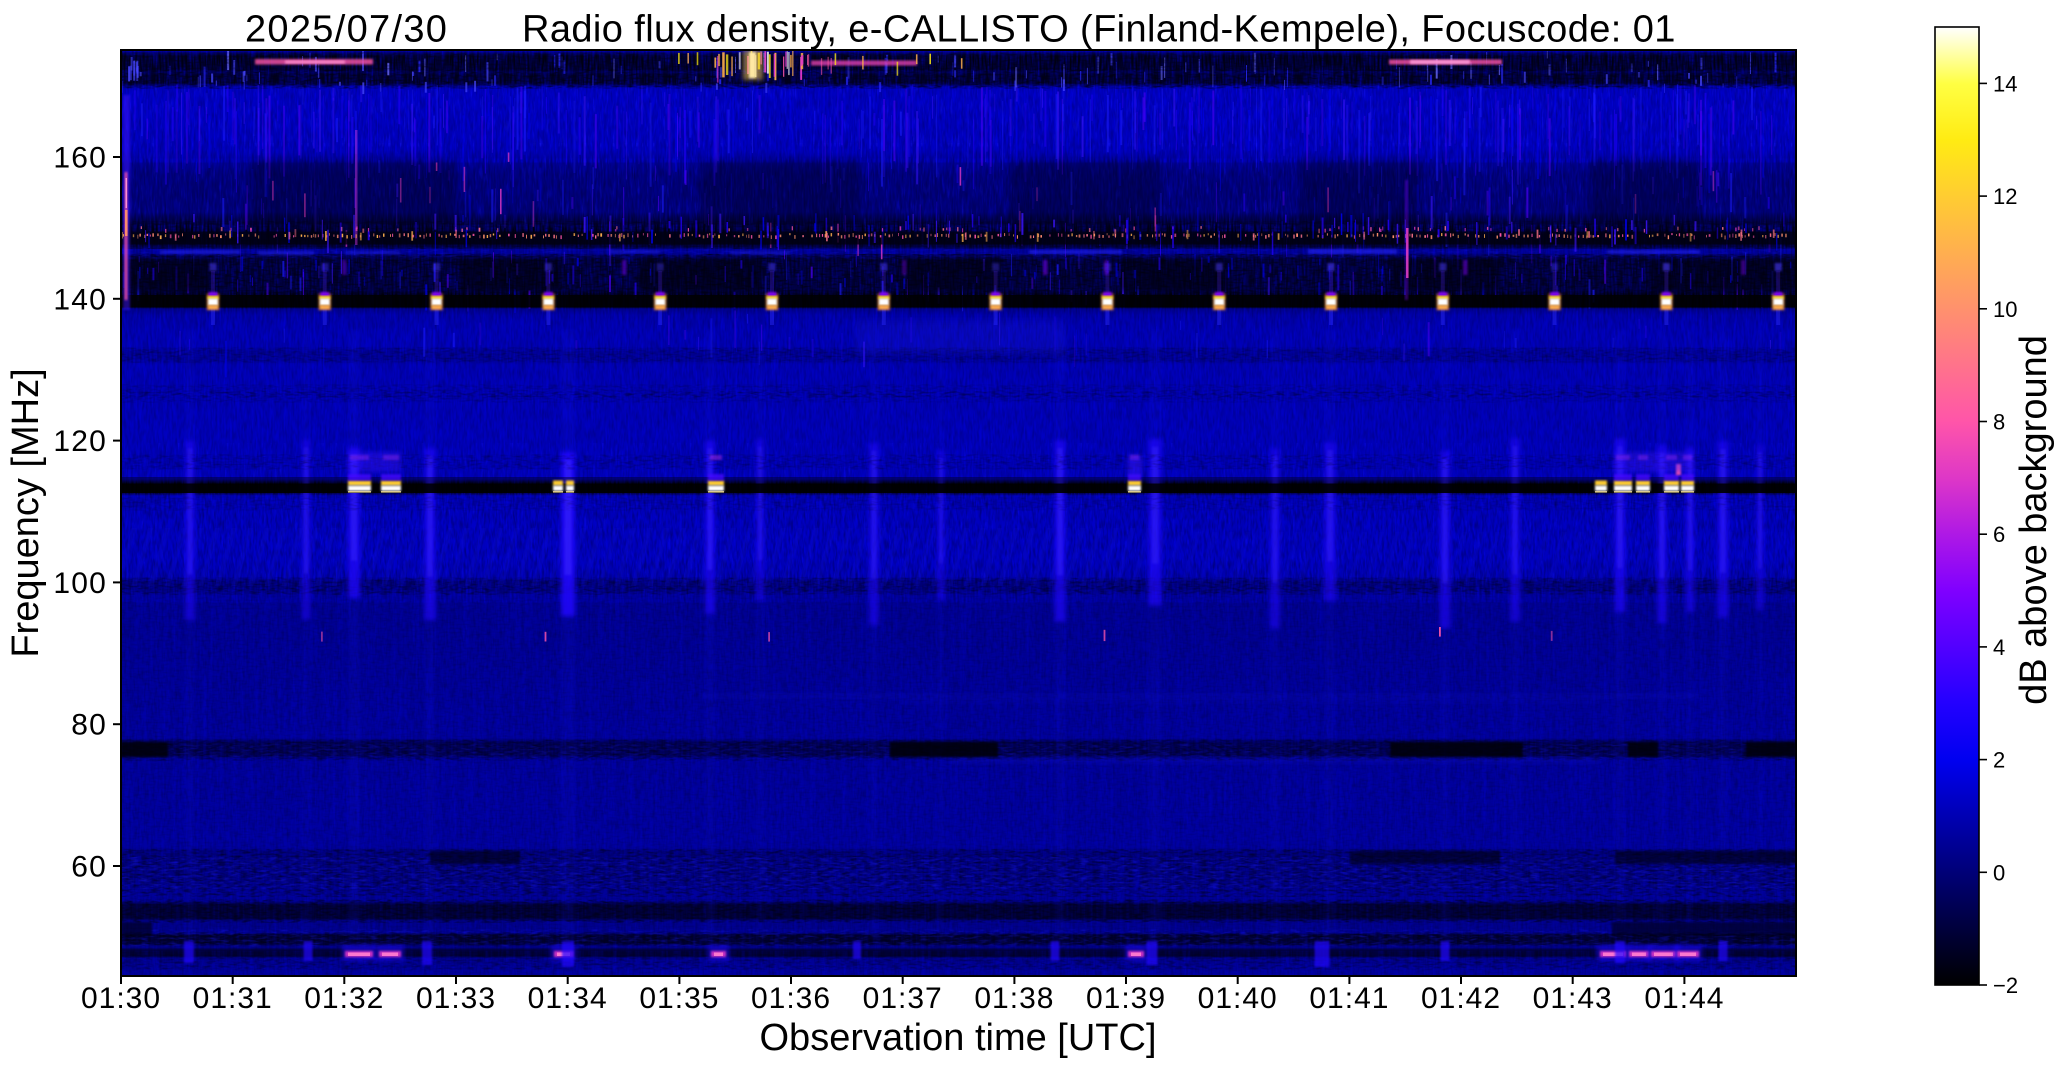 This screenshot has height=1067, width=2066. Describe the element at coordinates (1573, 998) in the screenshot. I see `svg-text: 01:43` at that location.